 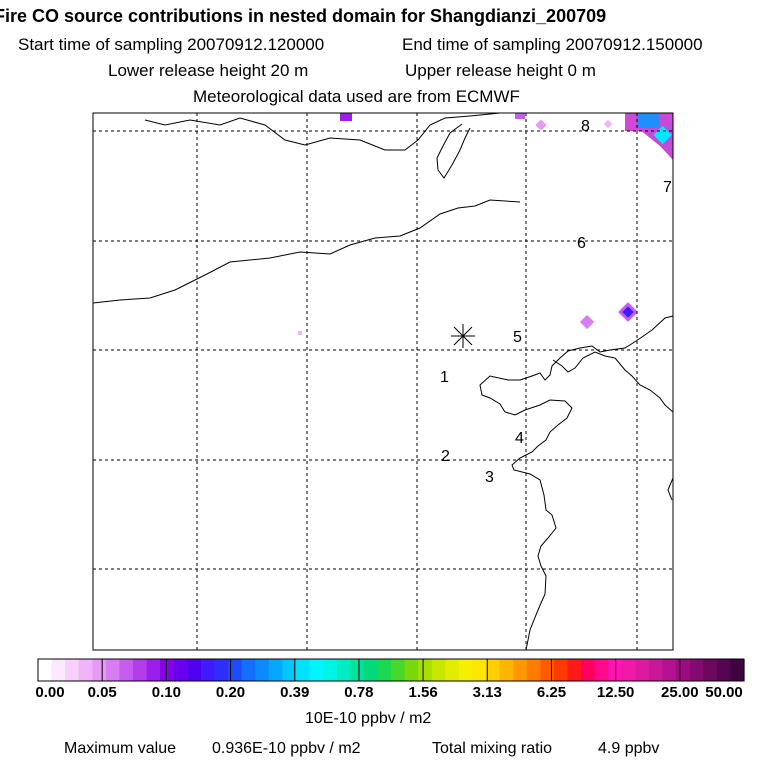 I want to click on lower-release-height: Lower release height 20 m, so click(x=208, y=70).